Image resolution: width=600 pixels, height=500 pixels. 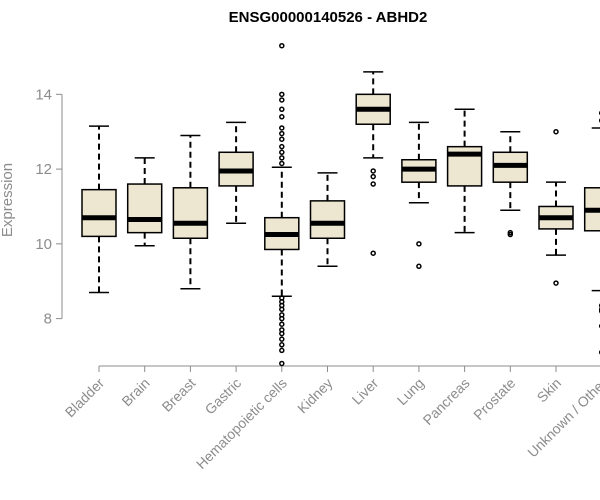 What do you see at coordinates (549, 390) in the screenshot?
I see `x-tick-label: Skin` at bounding box center [549, 390].